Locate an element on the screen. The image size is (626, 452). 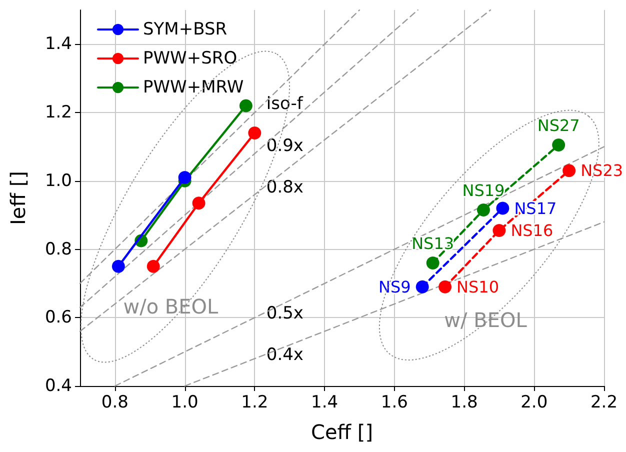
annotation: w/ BEOL is located at coordinates (486, 320).